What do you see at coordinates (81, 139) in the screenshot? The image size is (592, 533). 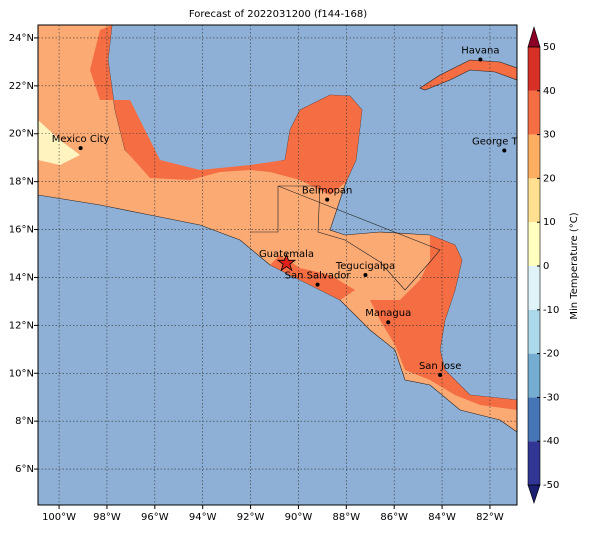 I see `city-label: Mexico City` at bounding box center [81, 139].